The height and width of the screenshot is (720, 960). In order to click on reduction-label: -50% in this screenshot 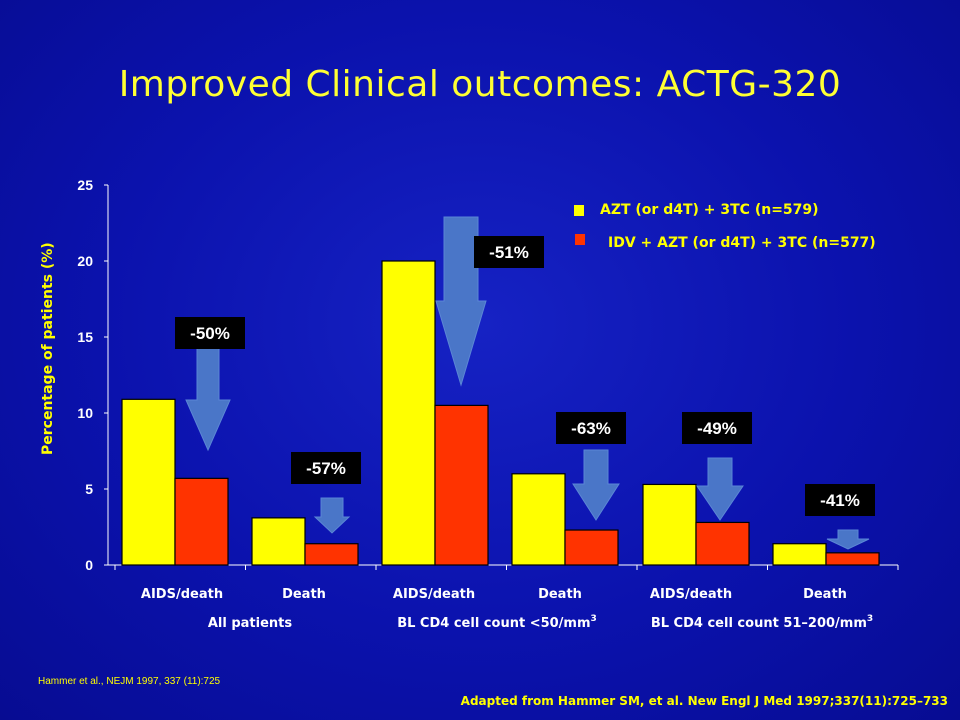, I will do `click(210, 333)`.